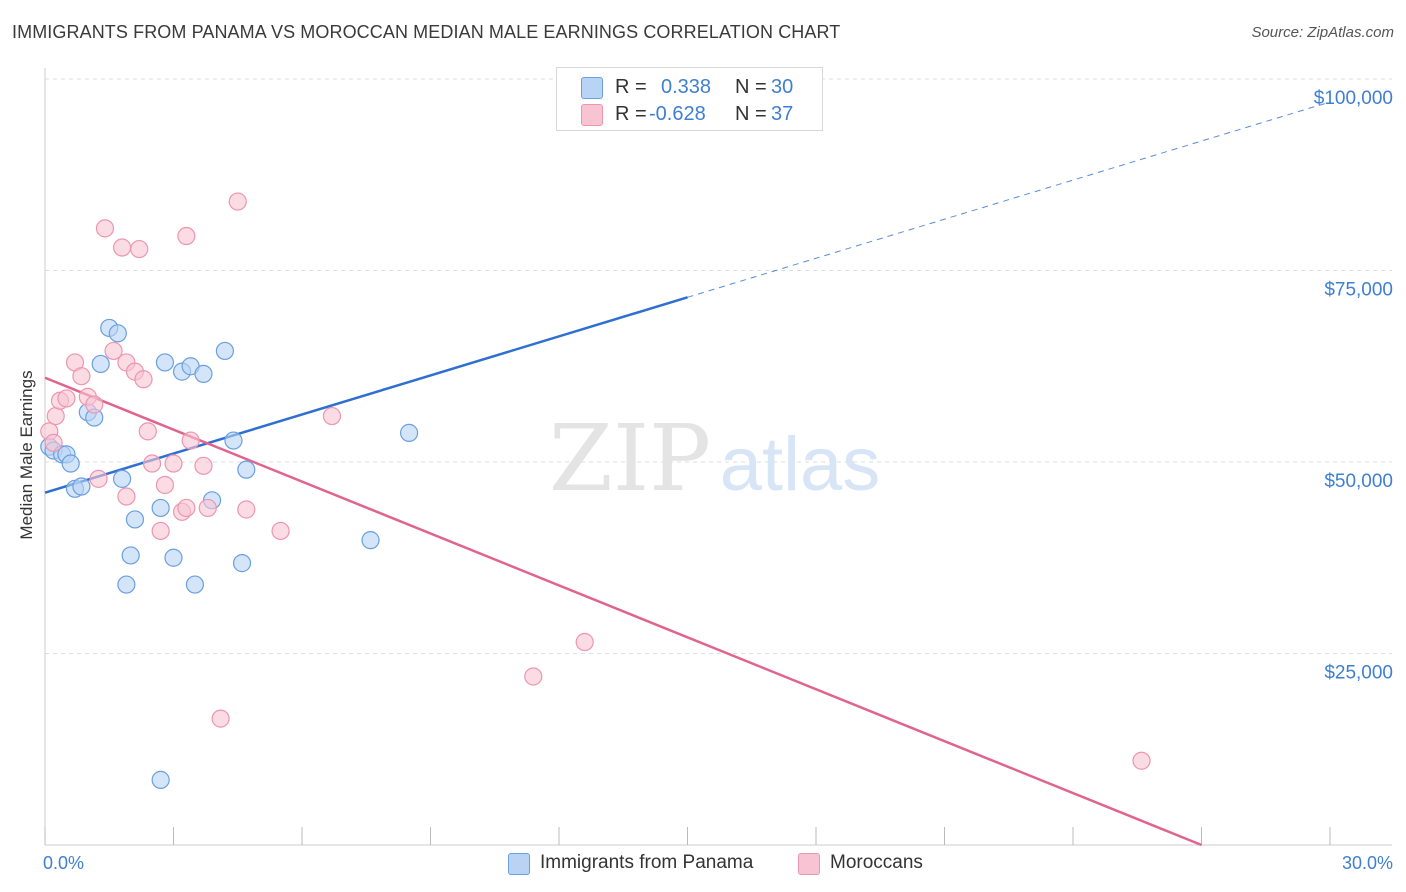 Image resolution: width=1406 pixels, height=892 pixels. Describe the element at coordinates (1009, 199) in the screenshot. I see `panama-trend-extension` at that location.